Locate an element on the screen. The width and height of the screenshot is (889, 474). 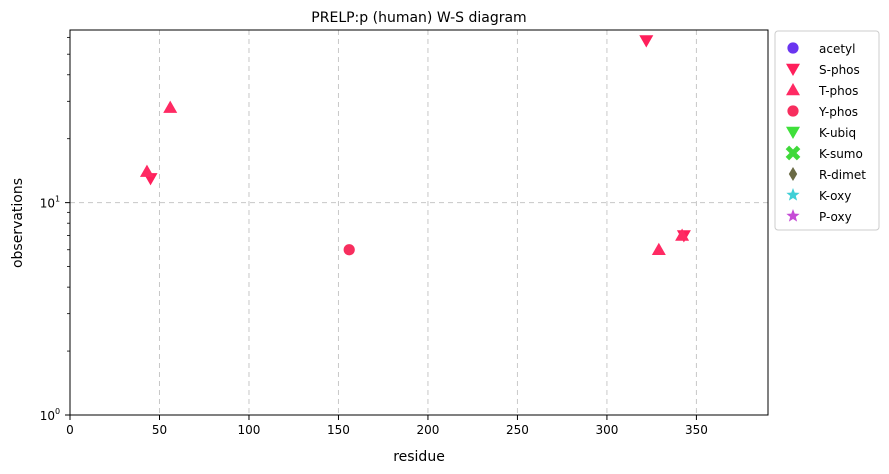
x-tick-label: 0 is located at coordinates (70, 430).